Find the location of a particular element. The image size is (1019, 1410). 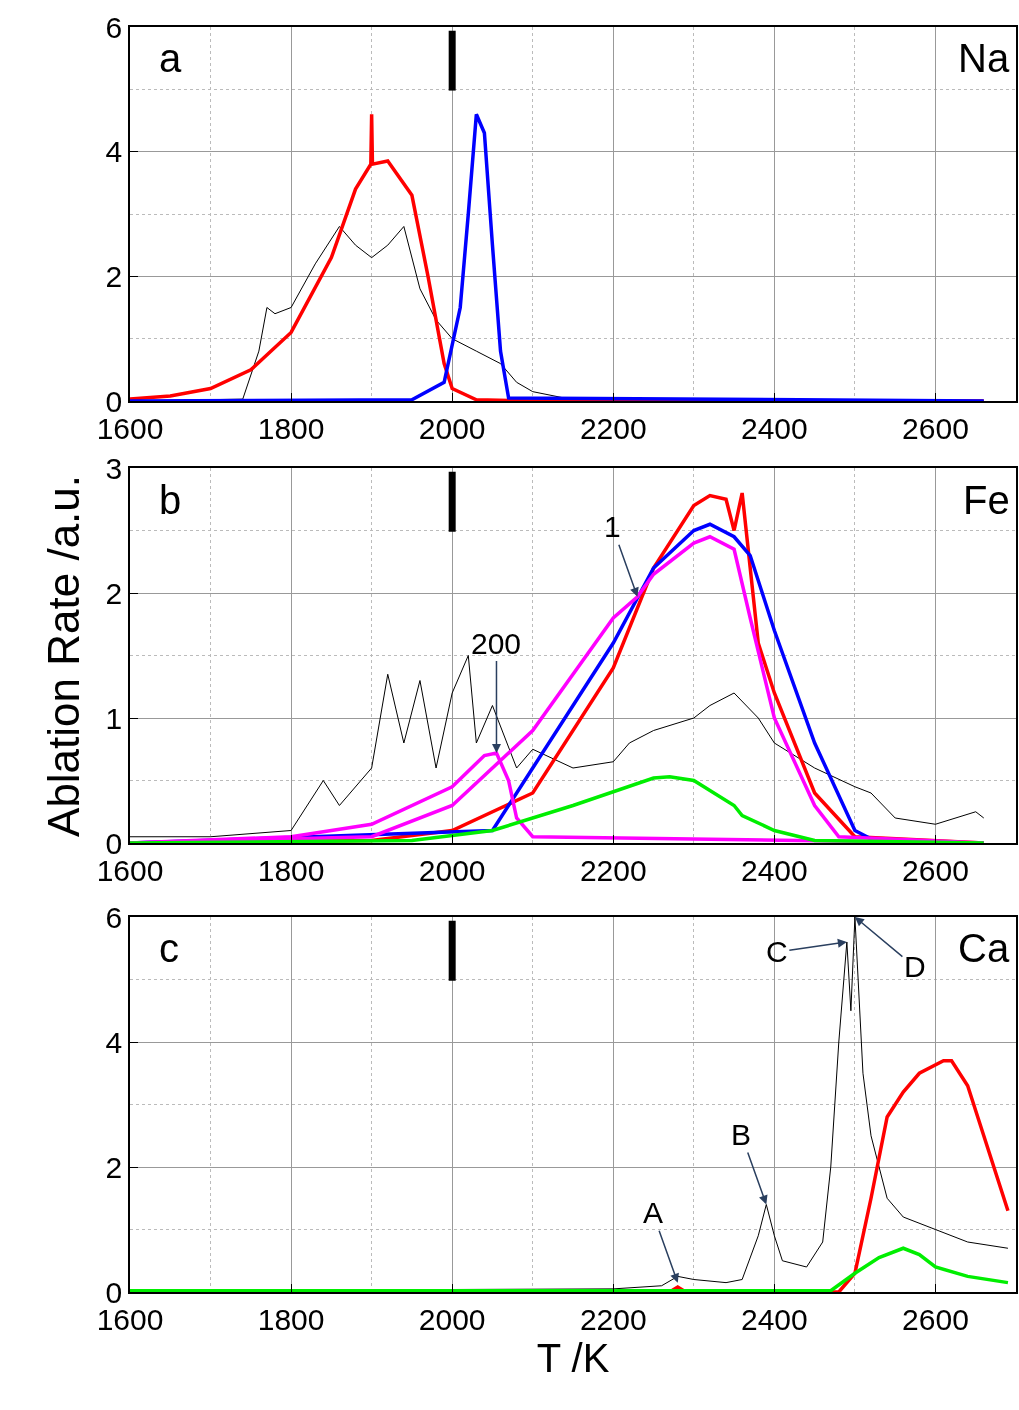

annotation: Na is located at coordinates (984, 58).